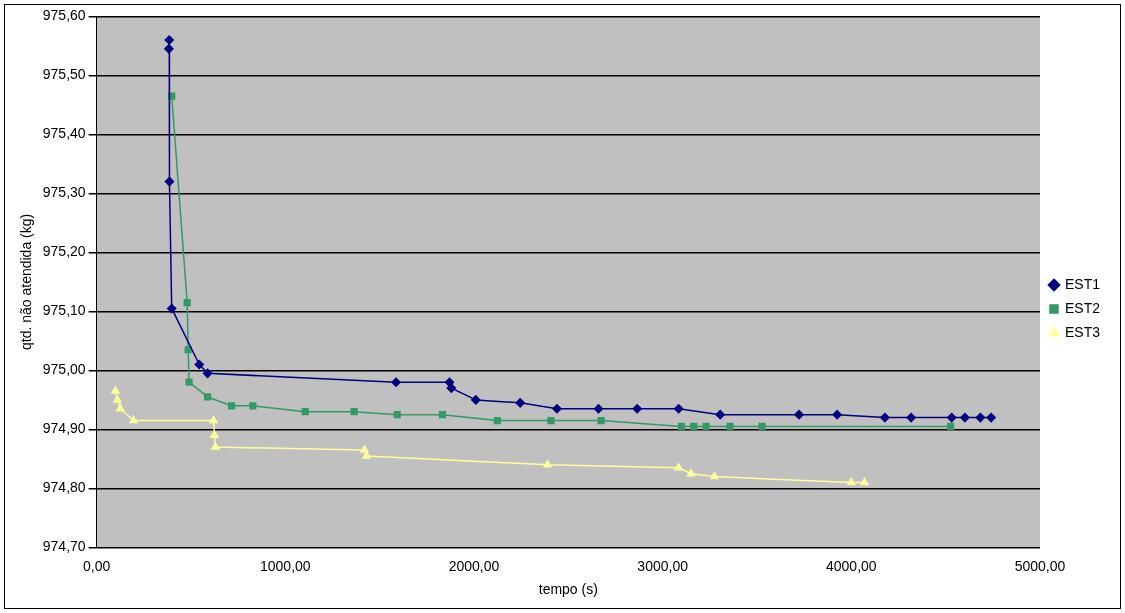 The image size is (1125, 613). Describe the element at coordinates (64, 15) in the screenshot. I see `y-tick-label: 975,60` at that location.